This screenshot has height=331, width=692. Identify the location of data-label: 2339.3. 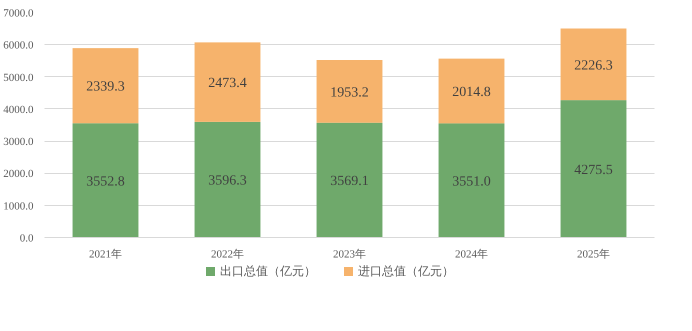
(105, 87).